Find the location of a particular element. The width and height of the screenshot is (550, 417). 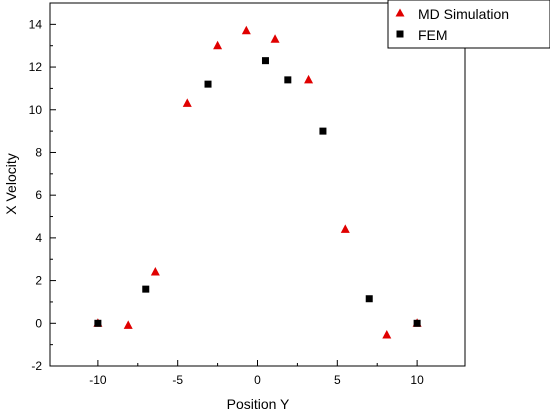

x-tick-label: 5 is located at coordinates (337, 380).